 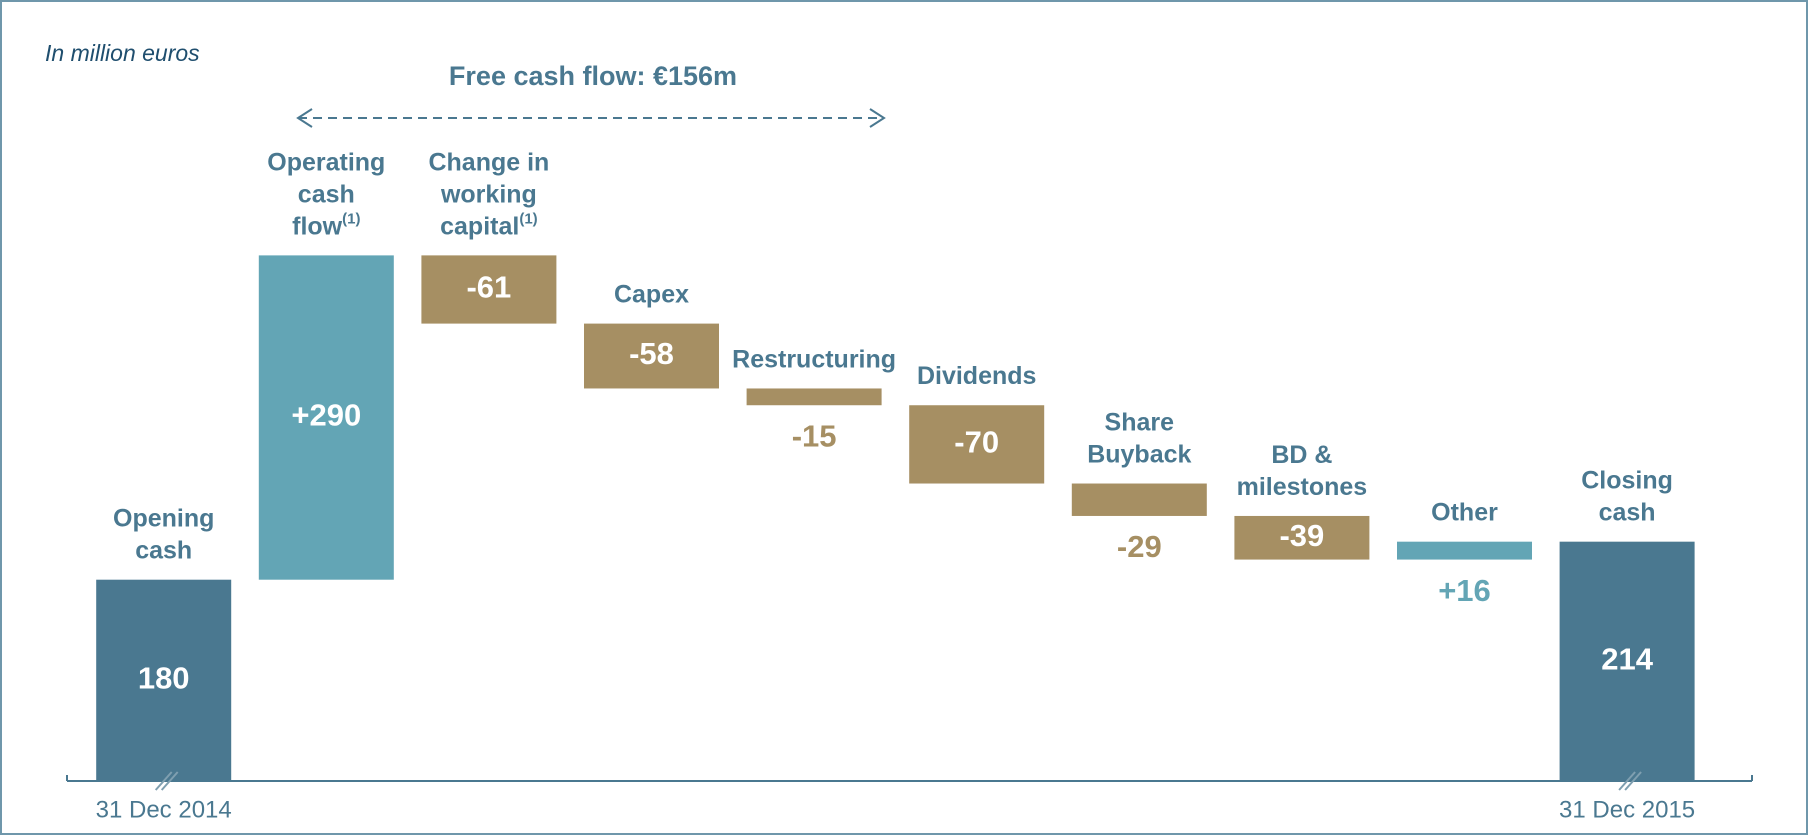 I want to click on fcf-arrow, so click(x=591, y=118).